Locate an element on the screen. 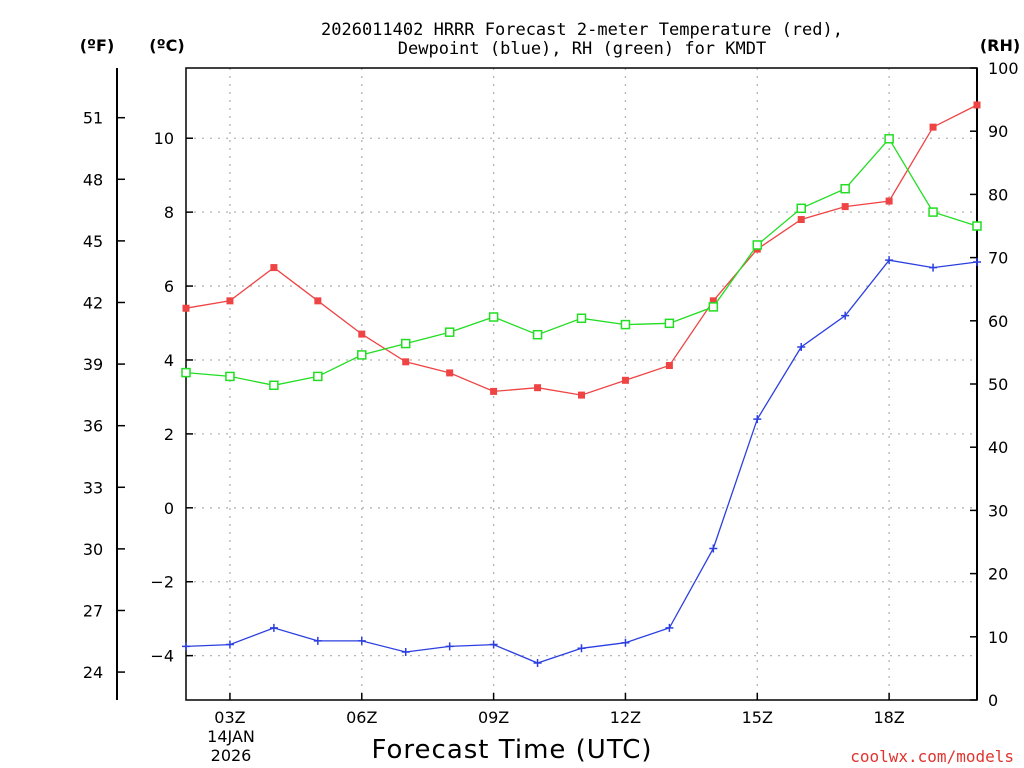 The height and width of the screenshot is (768, 1024). x-tick-label: 12Z is located at coordinates (625, 717).